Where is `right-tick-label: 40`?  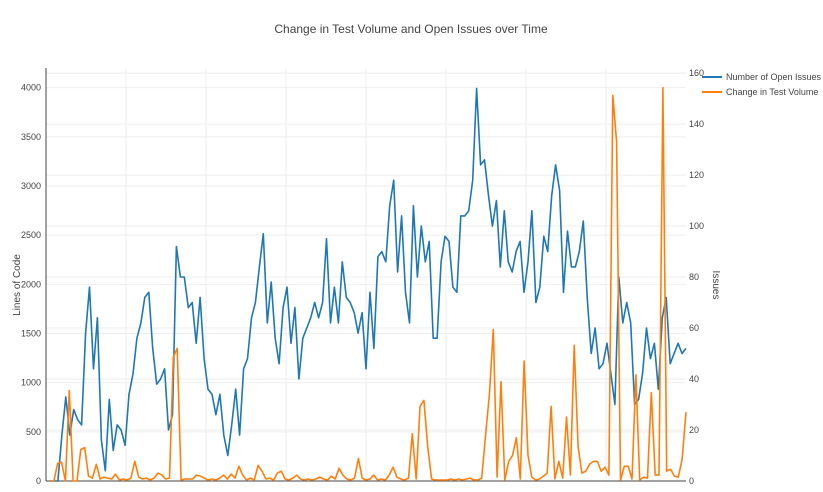
right-tick-label: 40 is located at coordinates (694, 379).